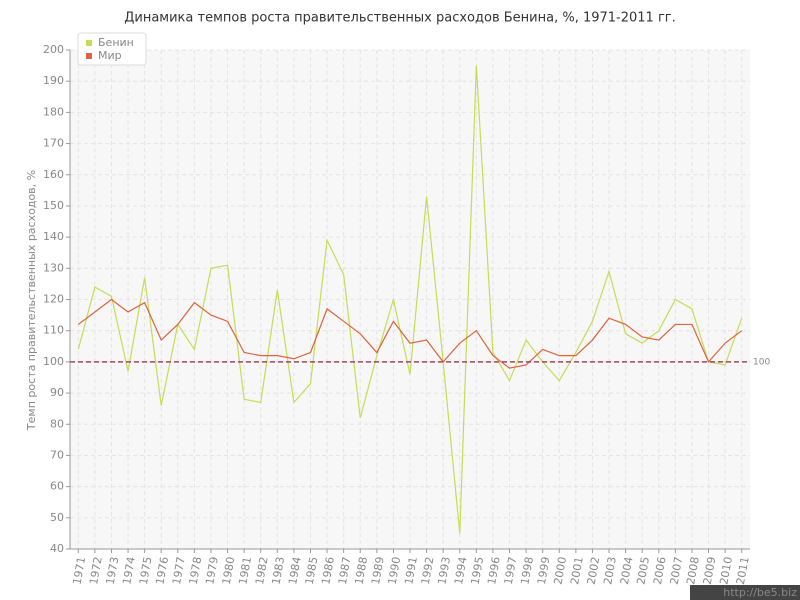 Image resolution: width=800 pixels, height=600 pixels. What do you see at coordinates (361, 571) in the screenshot?
I see `x-tick-label: 1988` at bounding box center [361, 571].